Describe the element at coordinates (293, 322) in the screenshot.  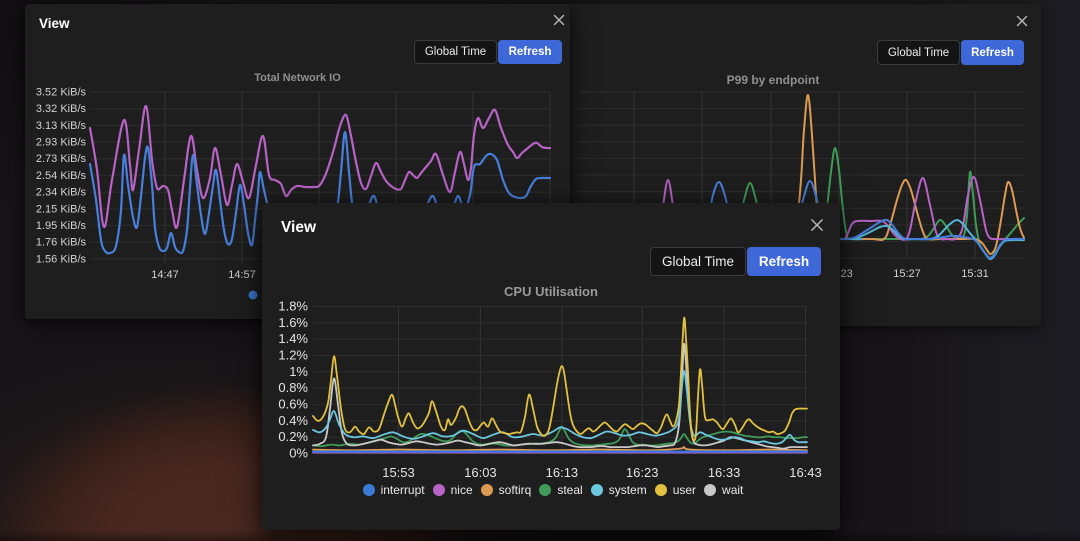
I see `svg-text: 1.6%` at that location.